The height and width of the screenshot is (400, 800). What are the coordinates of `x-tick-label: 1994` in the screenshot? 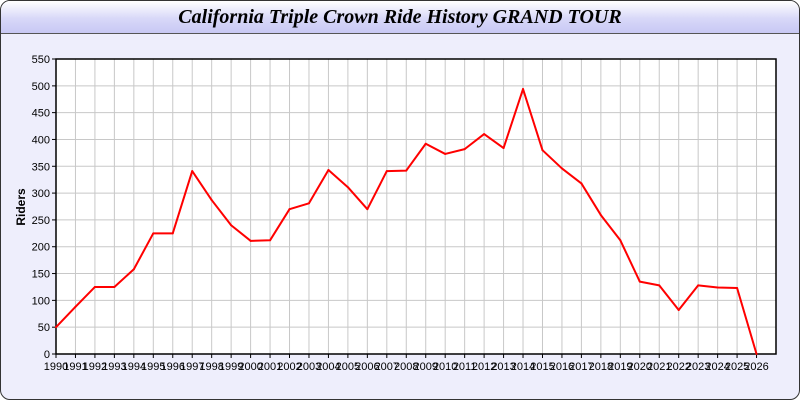 It's located at (134, 367).